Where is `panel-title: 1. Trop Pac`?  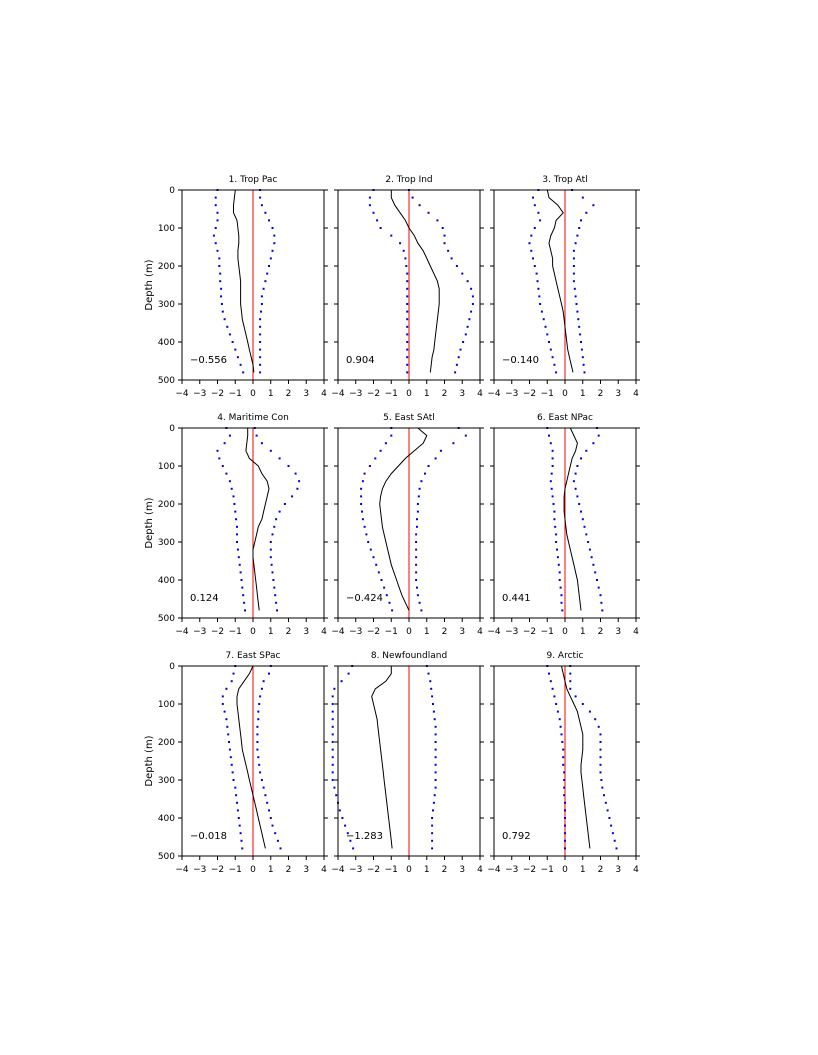 panel-title: 1. Trop Pac is located at coordinates (253, 180).